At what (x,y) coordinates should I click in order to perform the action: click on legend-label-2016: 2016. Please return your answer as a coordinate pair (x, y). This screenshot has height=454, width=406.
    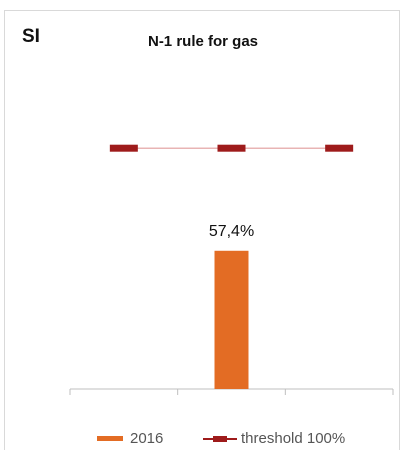
    Looking at the image, I should click on (147, 438).